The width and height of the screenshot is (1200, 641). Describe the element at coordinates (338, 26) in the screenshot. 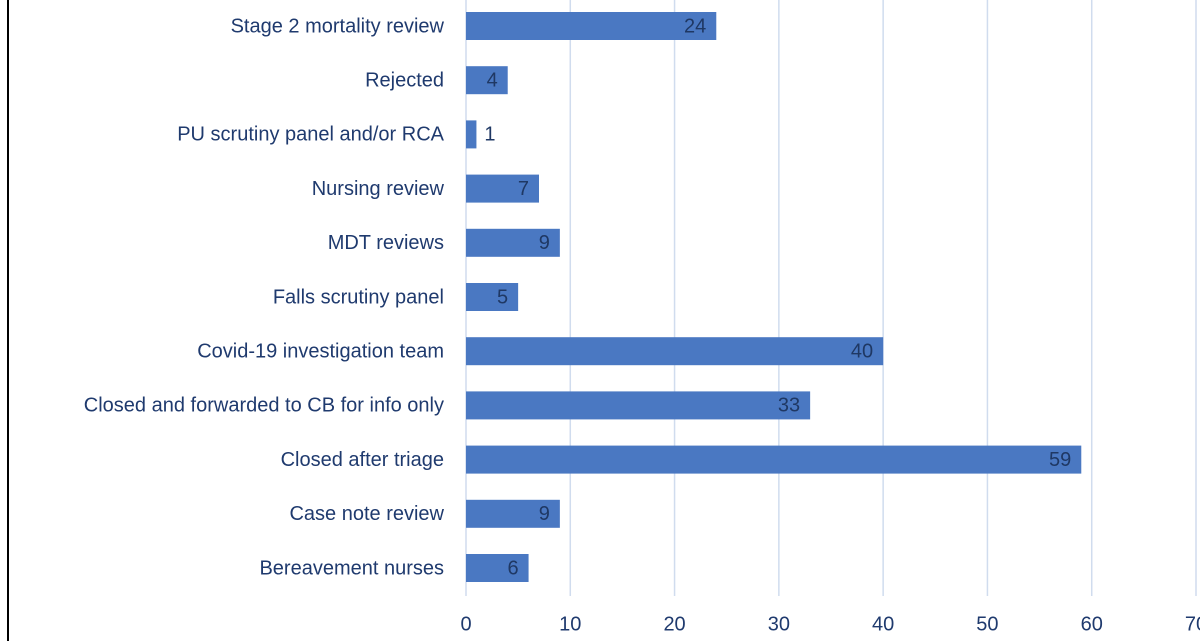

I see `y-tick-label: Stage 2 mortality review` at that location.